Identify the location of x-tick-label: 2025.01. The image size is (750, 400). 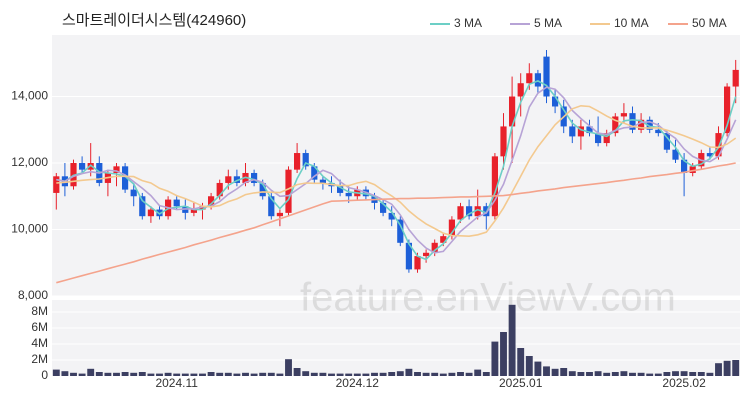
(521, 383).